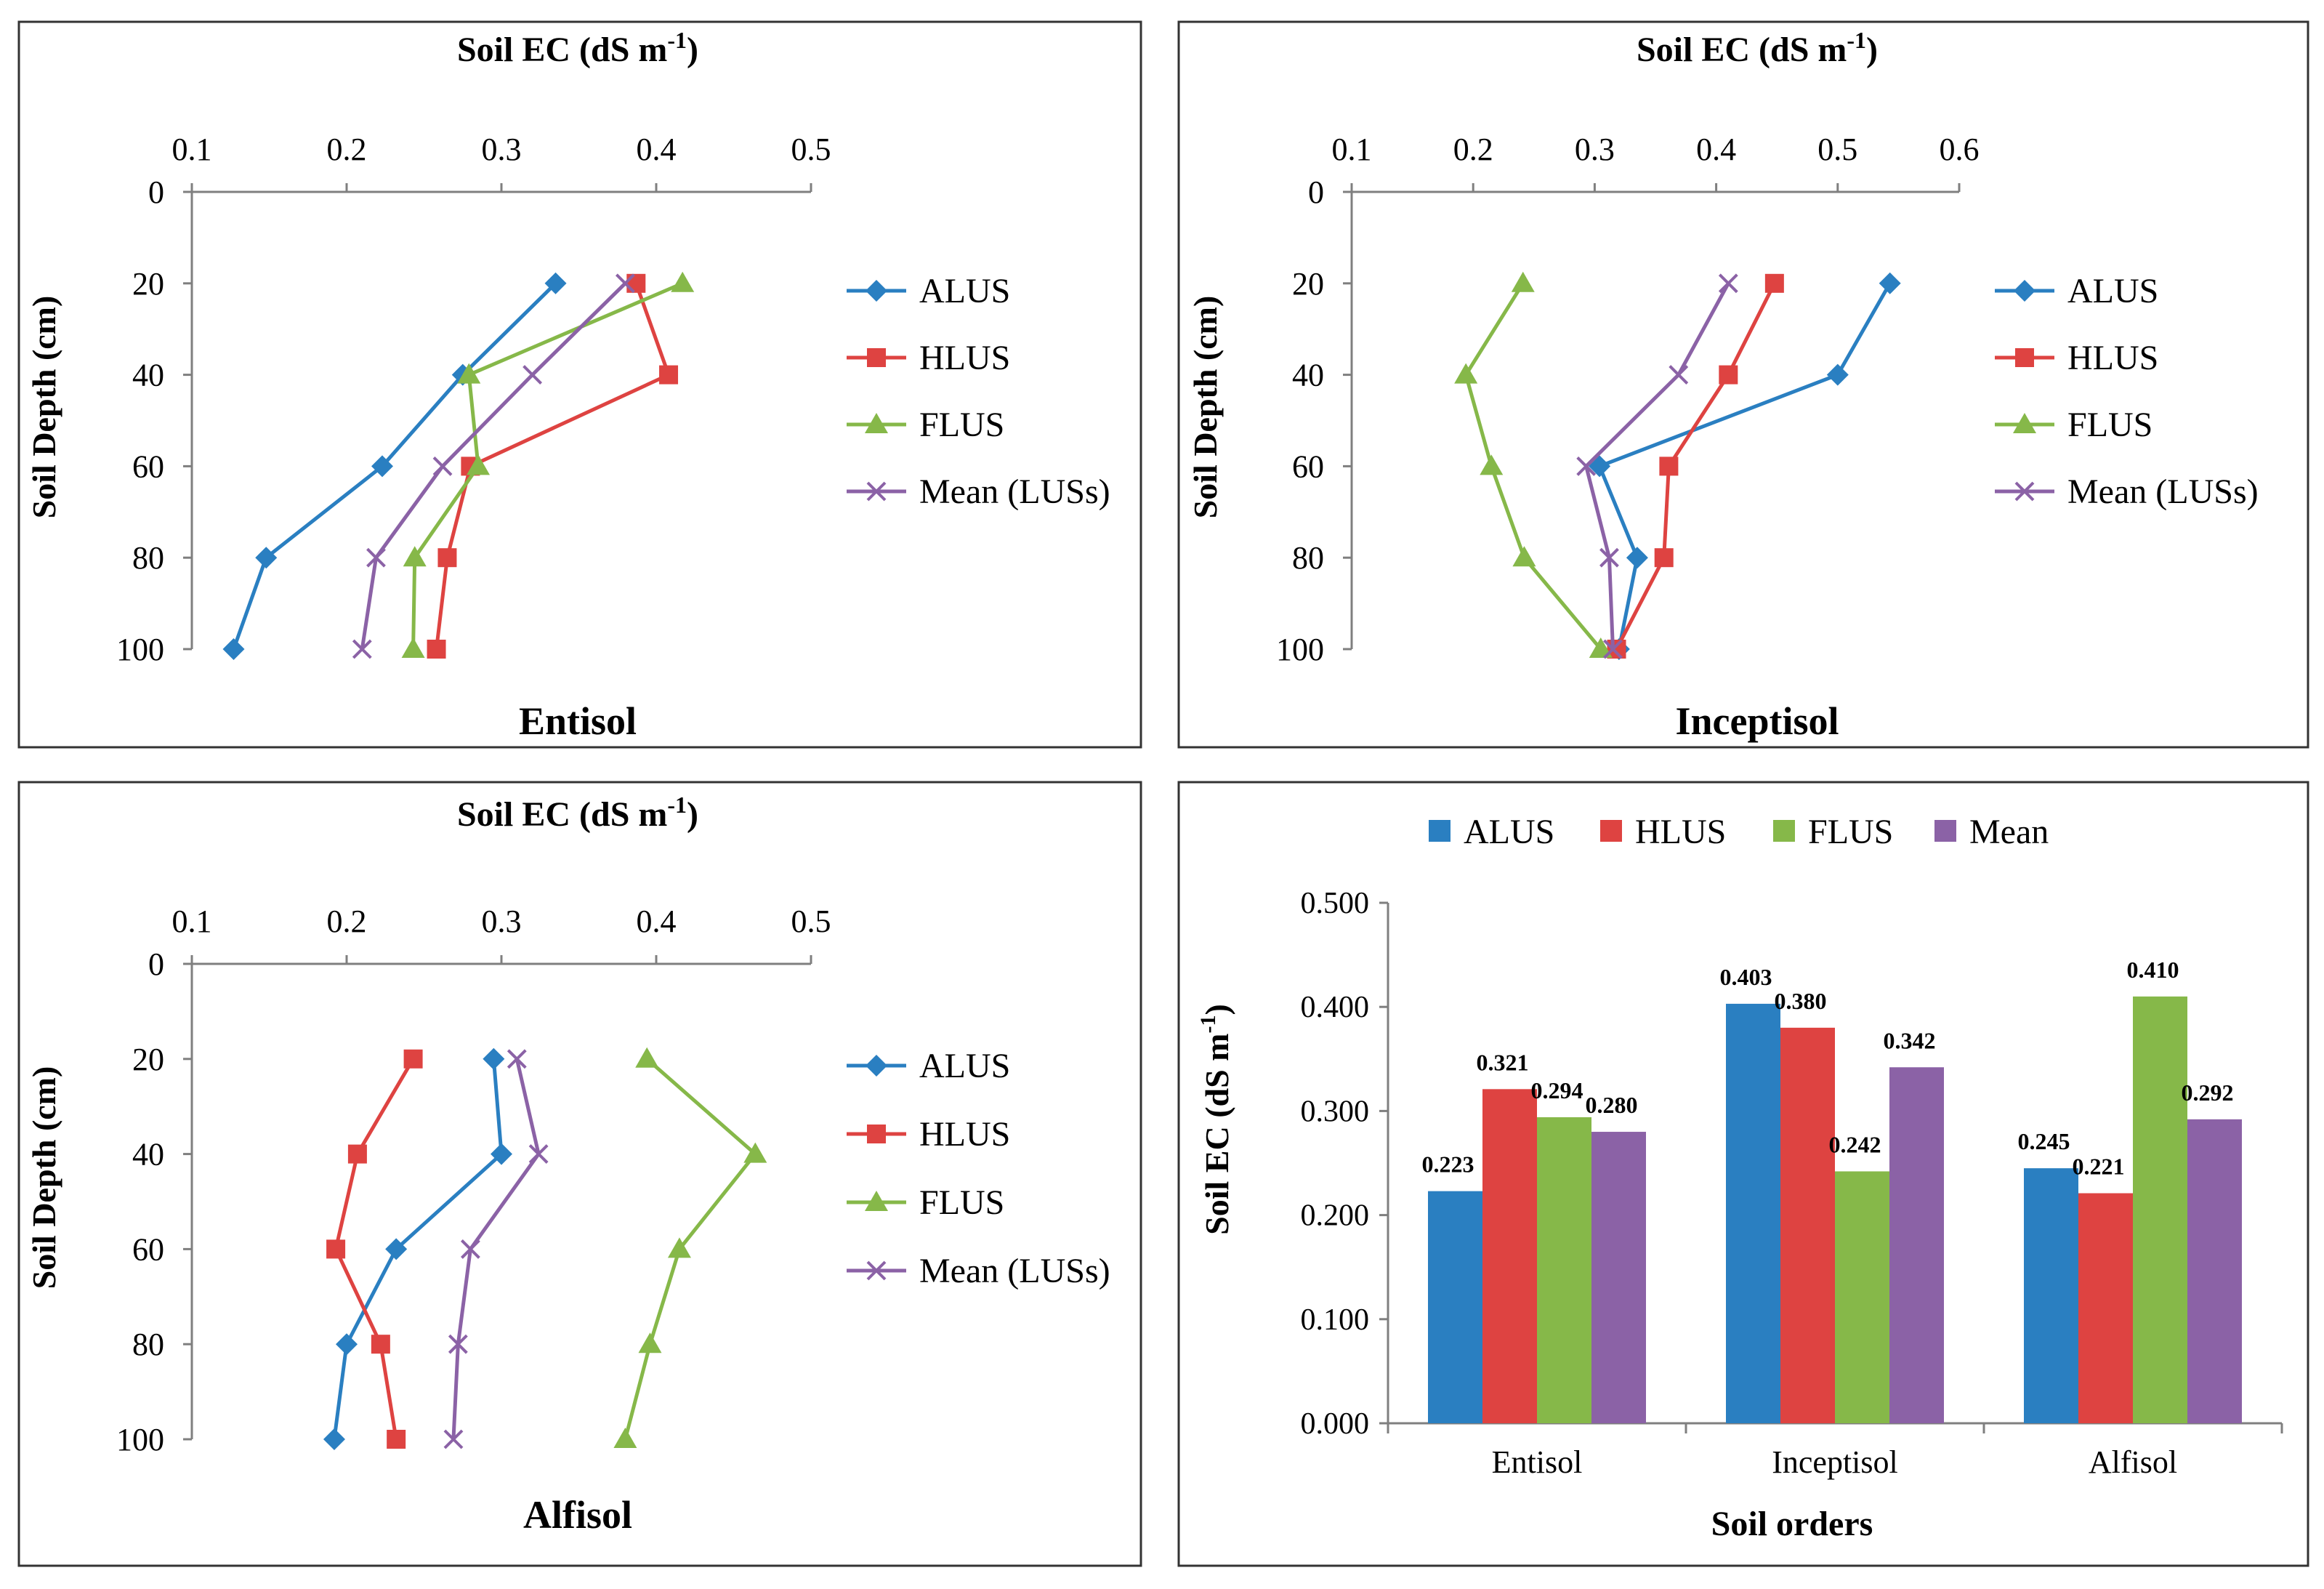 The width and height of the screenshot is (2324, 1589). What do you see at coordinates (496, 1249) in the screenshot?
I see `series-mean-luss-` at bounding box center [496, 1249].